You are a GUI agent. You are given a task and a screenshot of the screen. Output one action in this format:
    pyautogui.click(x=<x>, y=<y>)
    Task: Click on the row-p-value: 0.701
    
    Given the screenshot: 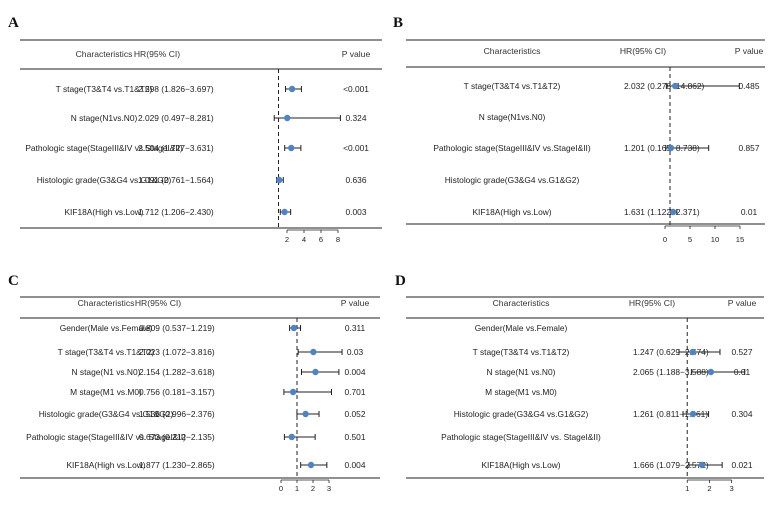 What is the action you would take?
    pyautogui.click(x=355, y=392)
    